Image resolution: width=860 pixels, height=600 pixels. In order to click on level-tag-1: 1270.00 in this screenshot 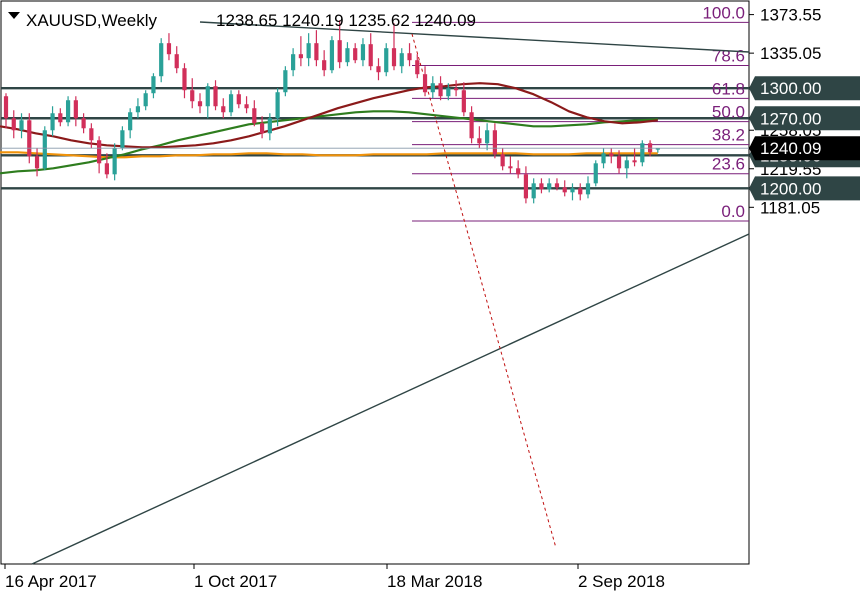, I will do `click(804, 118)`.